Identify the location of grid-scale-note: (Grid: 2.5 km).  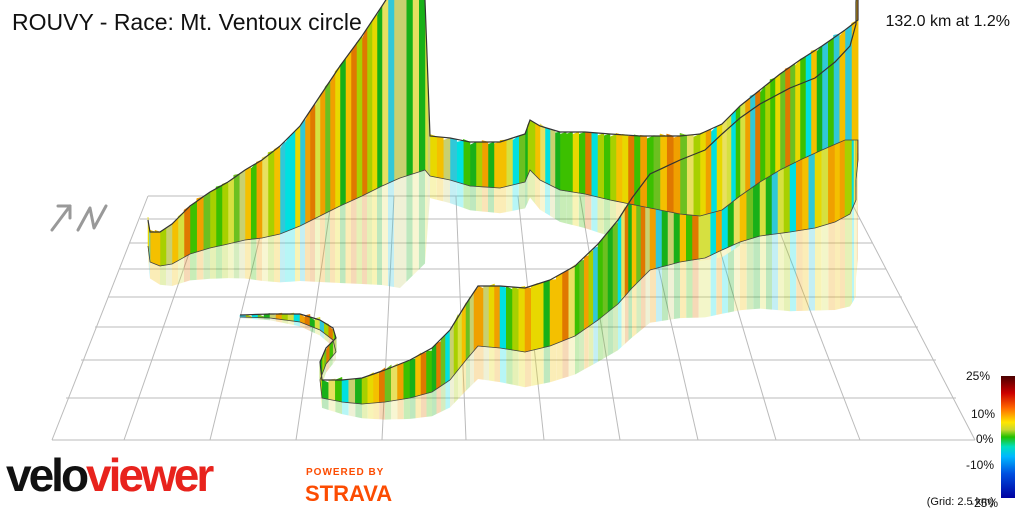
(960, 502).